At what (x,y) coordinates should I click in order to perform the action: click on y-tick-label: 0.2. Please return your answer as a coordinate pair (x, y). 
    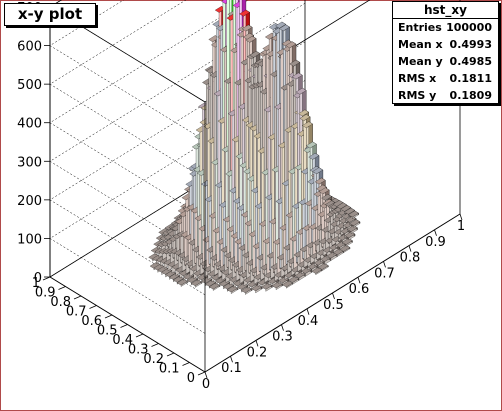
    Looking at the image, I should click on (153, 359).